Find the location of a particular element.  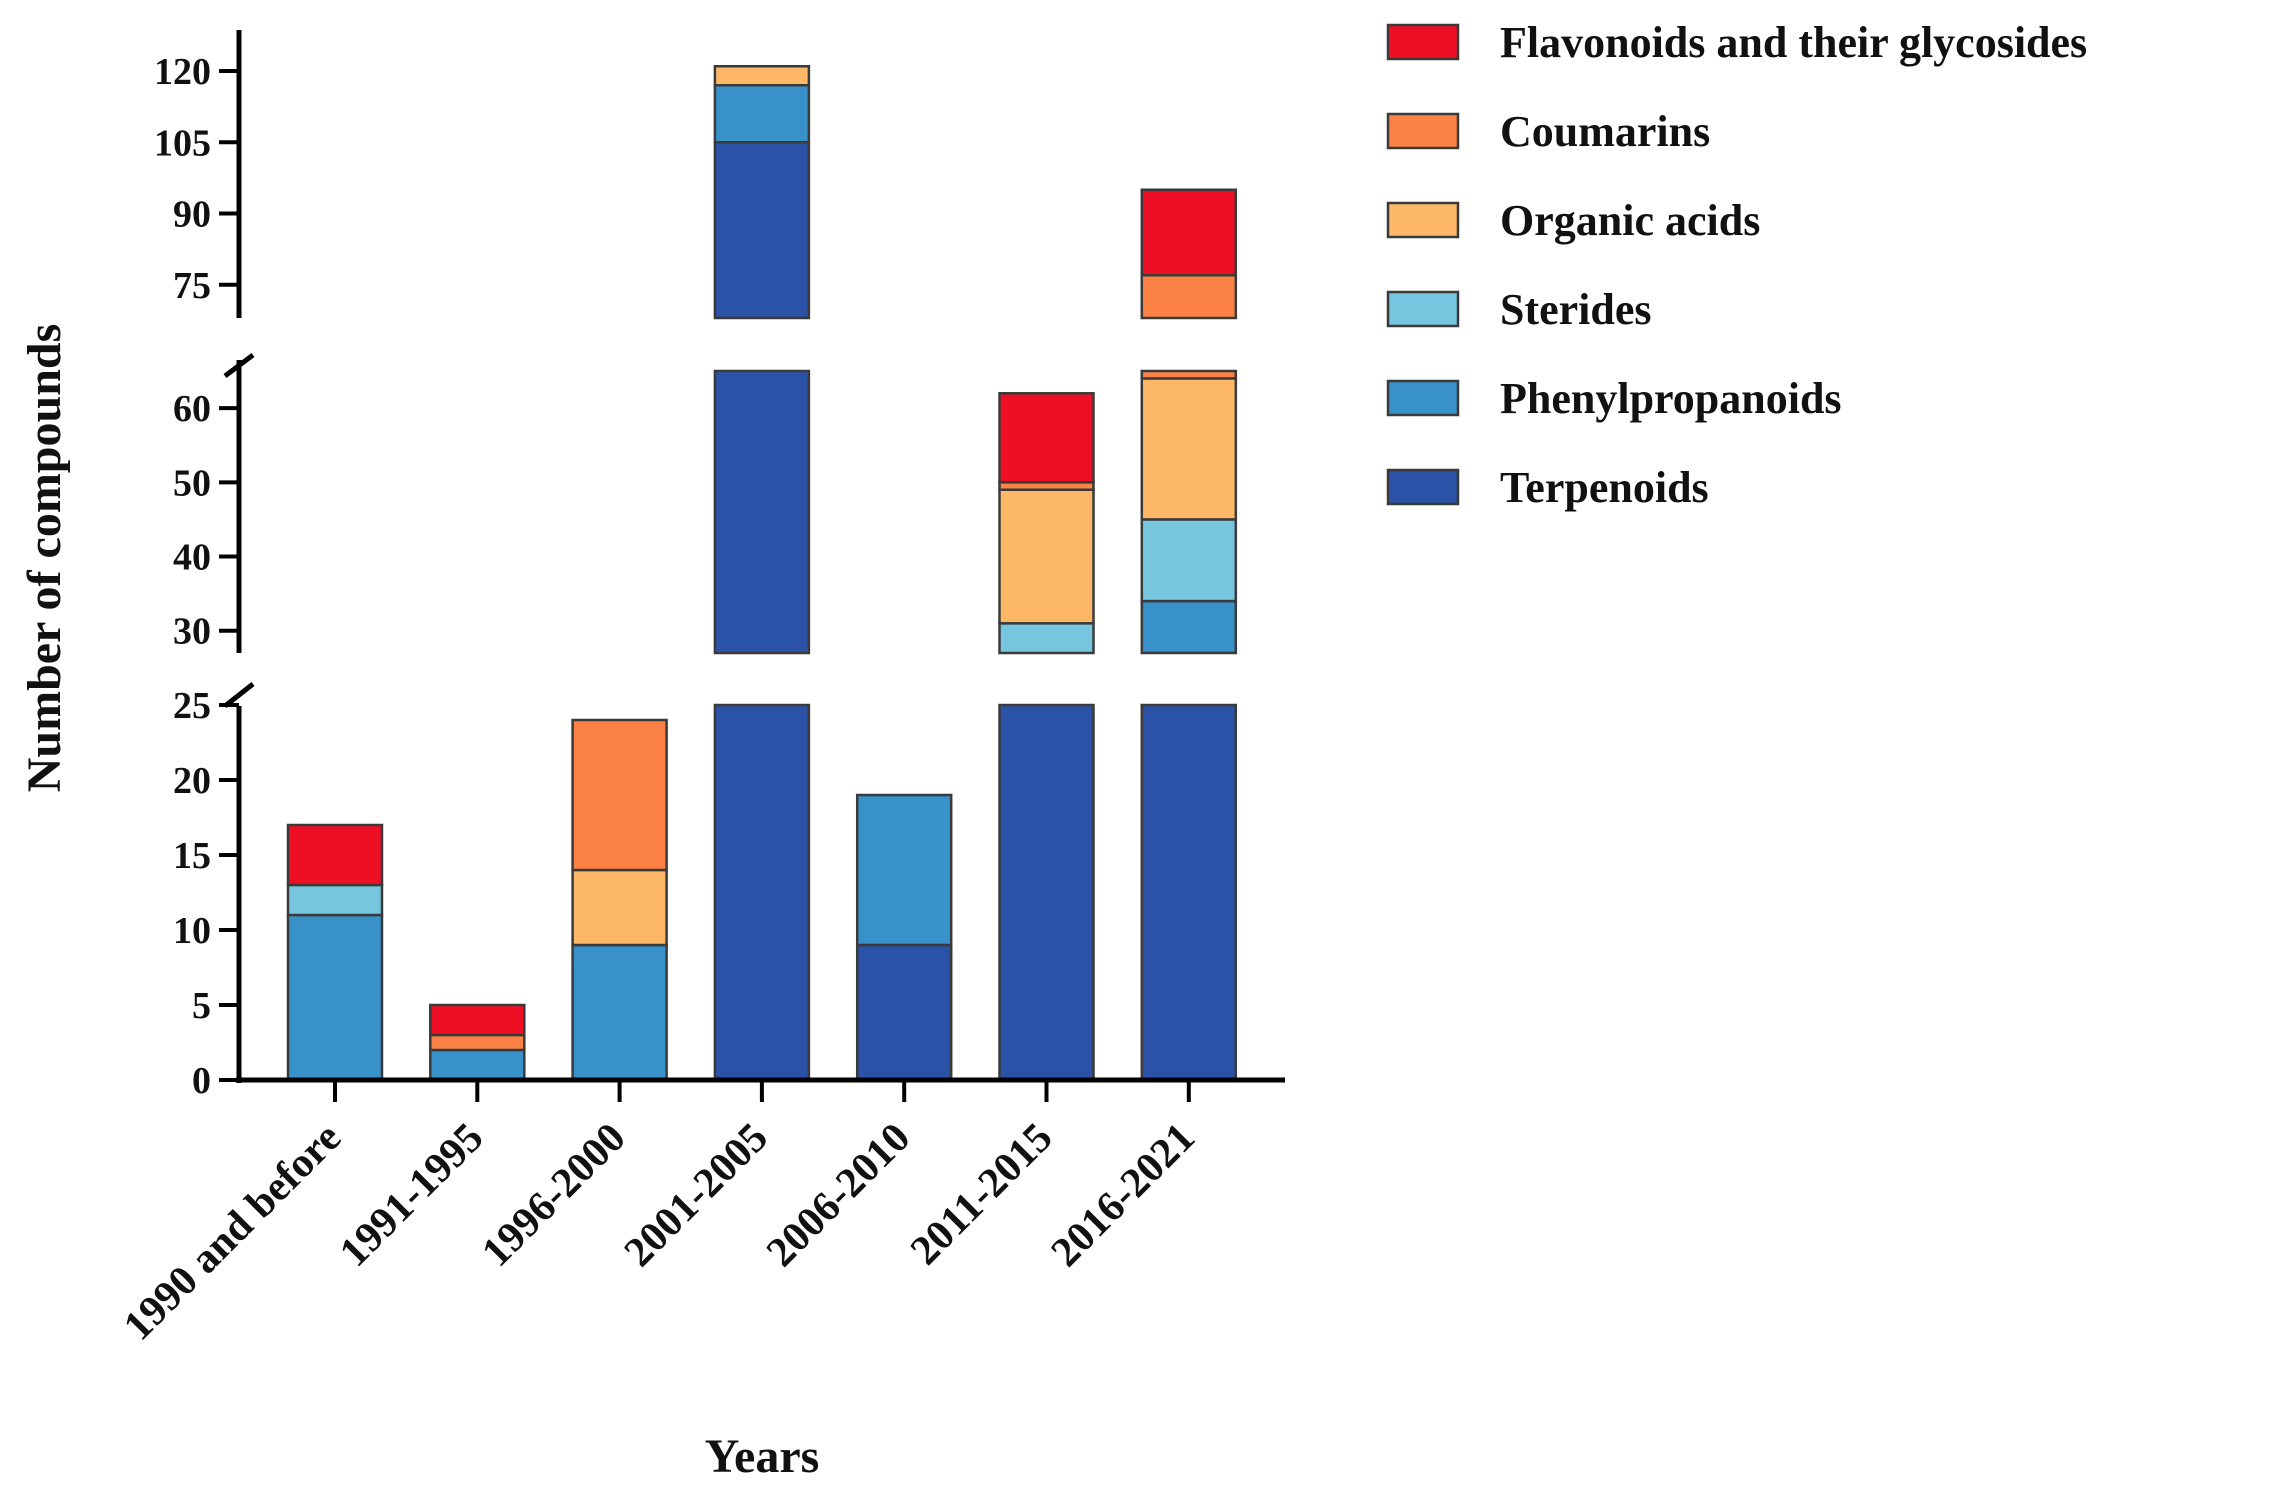

x-tick-label-2011-2015: 2011-2015 is located at coordinates (982, 1195).